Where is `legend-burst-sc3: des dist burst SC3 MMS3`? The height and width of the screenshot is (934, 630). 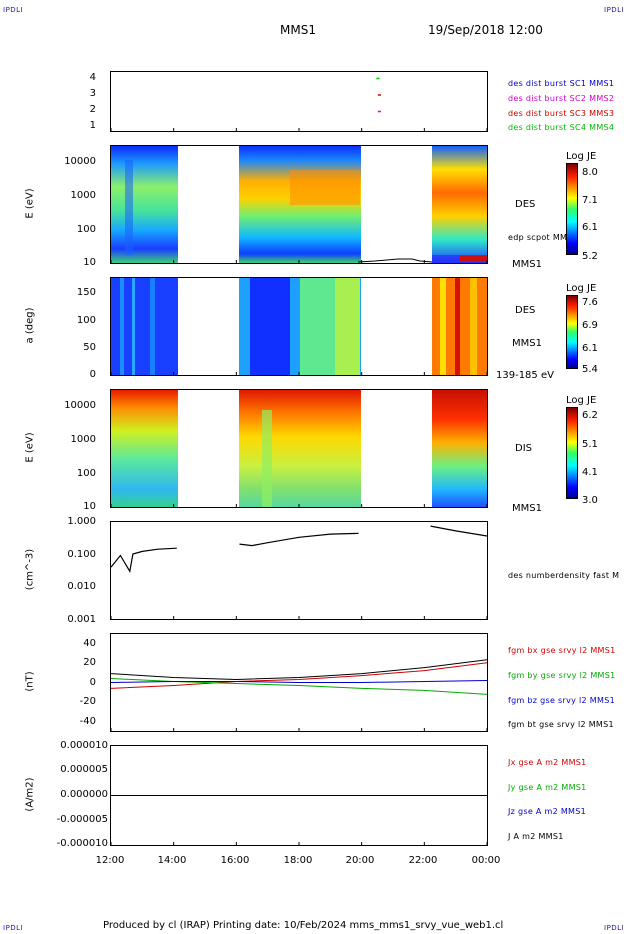 legend-burst-sc3: des dist burst SC3 MMS3 is located at coordinates (561, 113).